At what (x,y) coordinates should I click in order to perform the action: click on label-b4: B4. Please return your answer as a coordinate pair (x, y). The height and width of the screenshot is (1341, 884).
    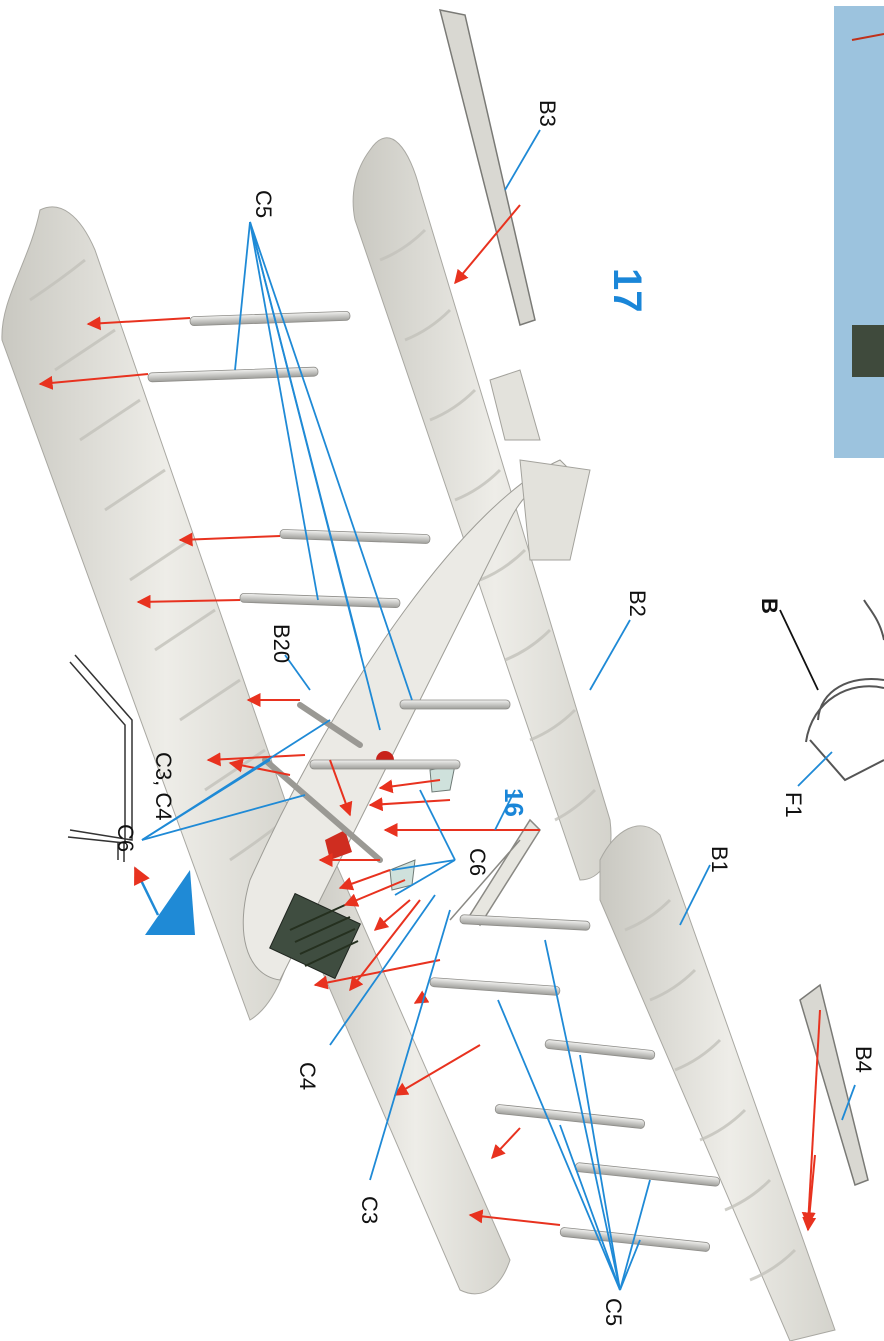
    Looking at the image, I should click on (863, 1059).